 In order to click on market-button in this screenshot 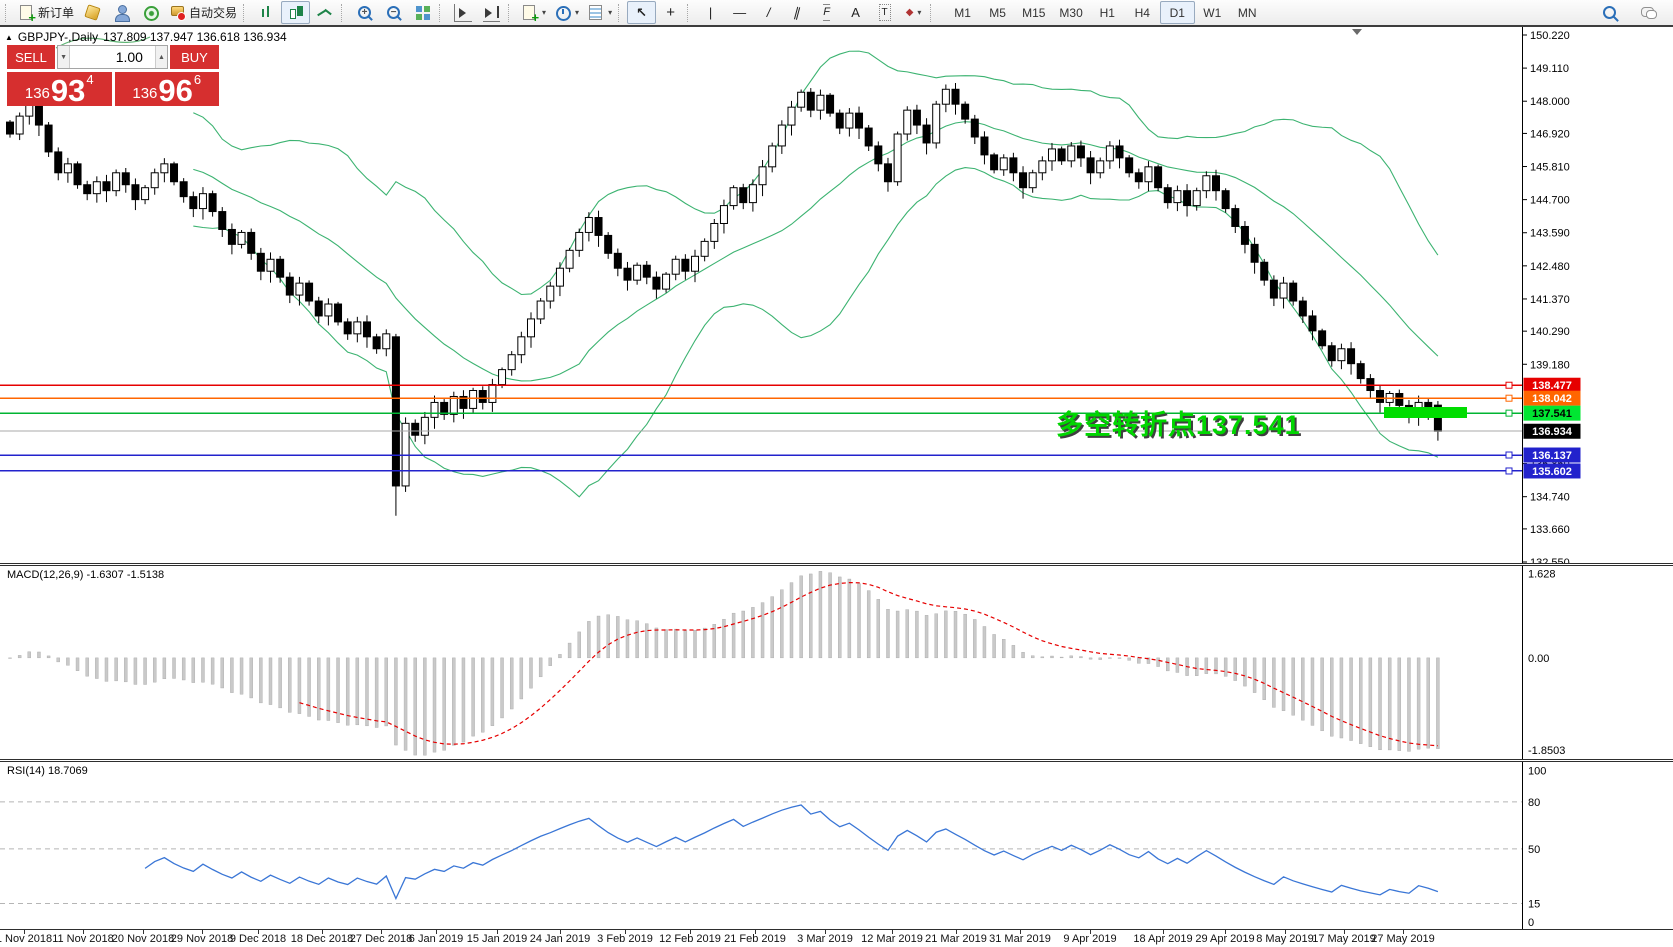, I will do `click(92, 12)`.